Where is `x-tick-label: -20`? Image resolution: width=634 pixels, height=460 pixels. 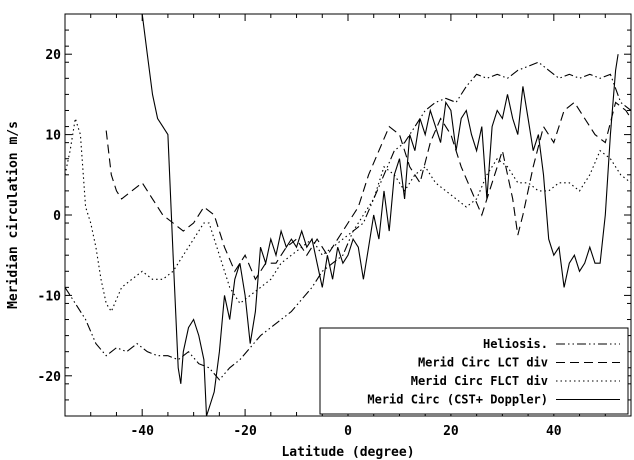 x-tick-label: -20 is located at coordinates (245, 431).